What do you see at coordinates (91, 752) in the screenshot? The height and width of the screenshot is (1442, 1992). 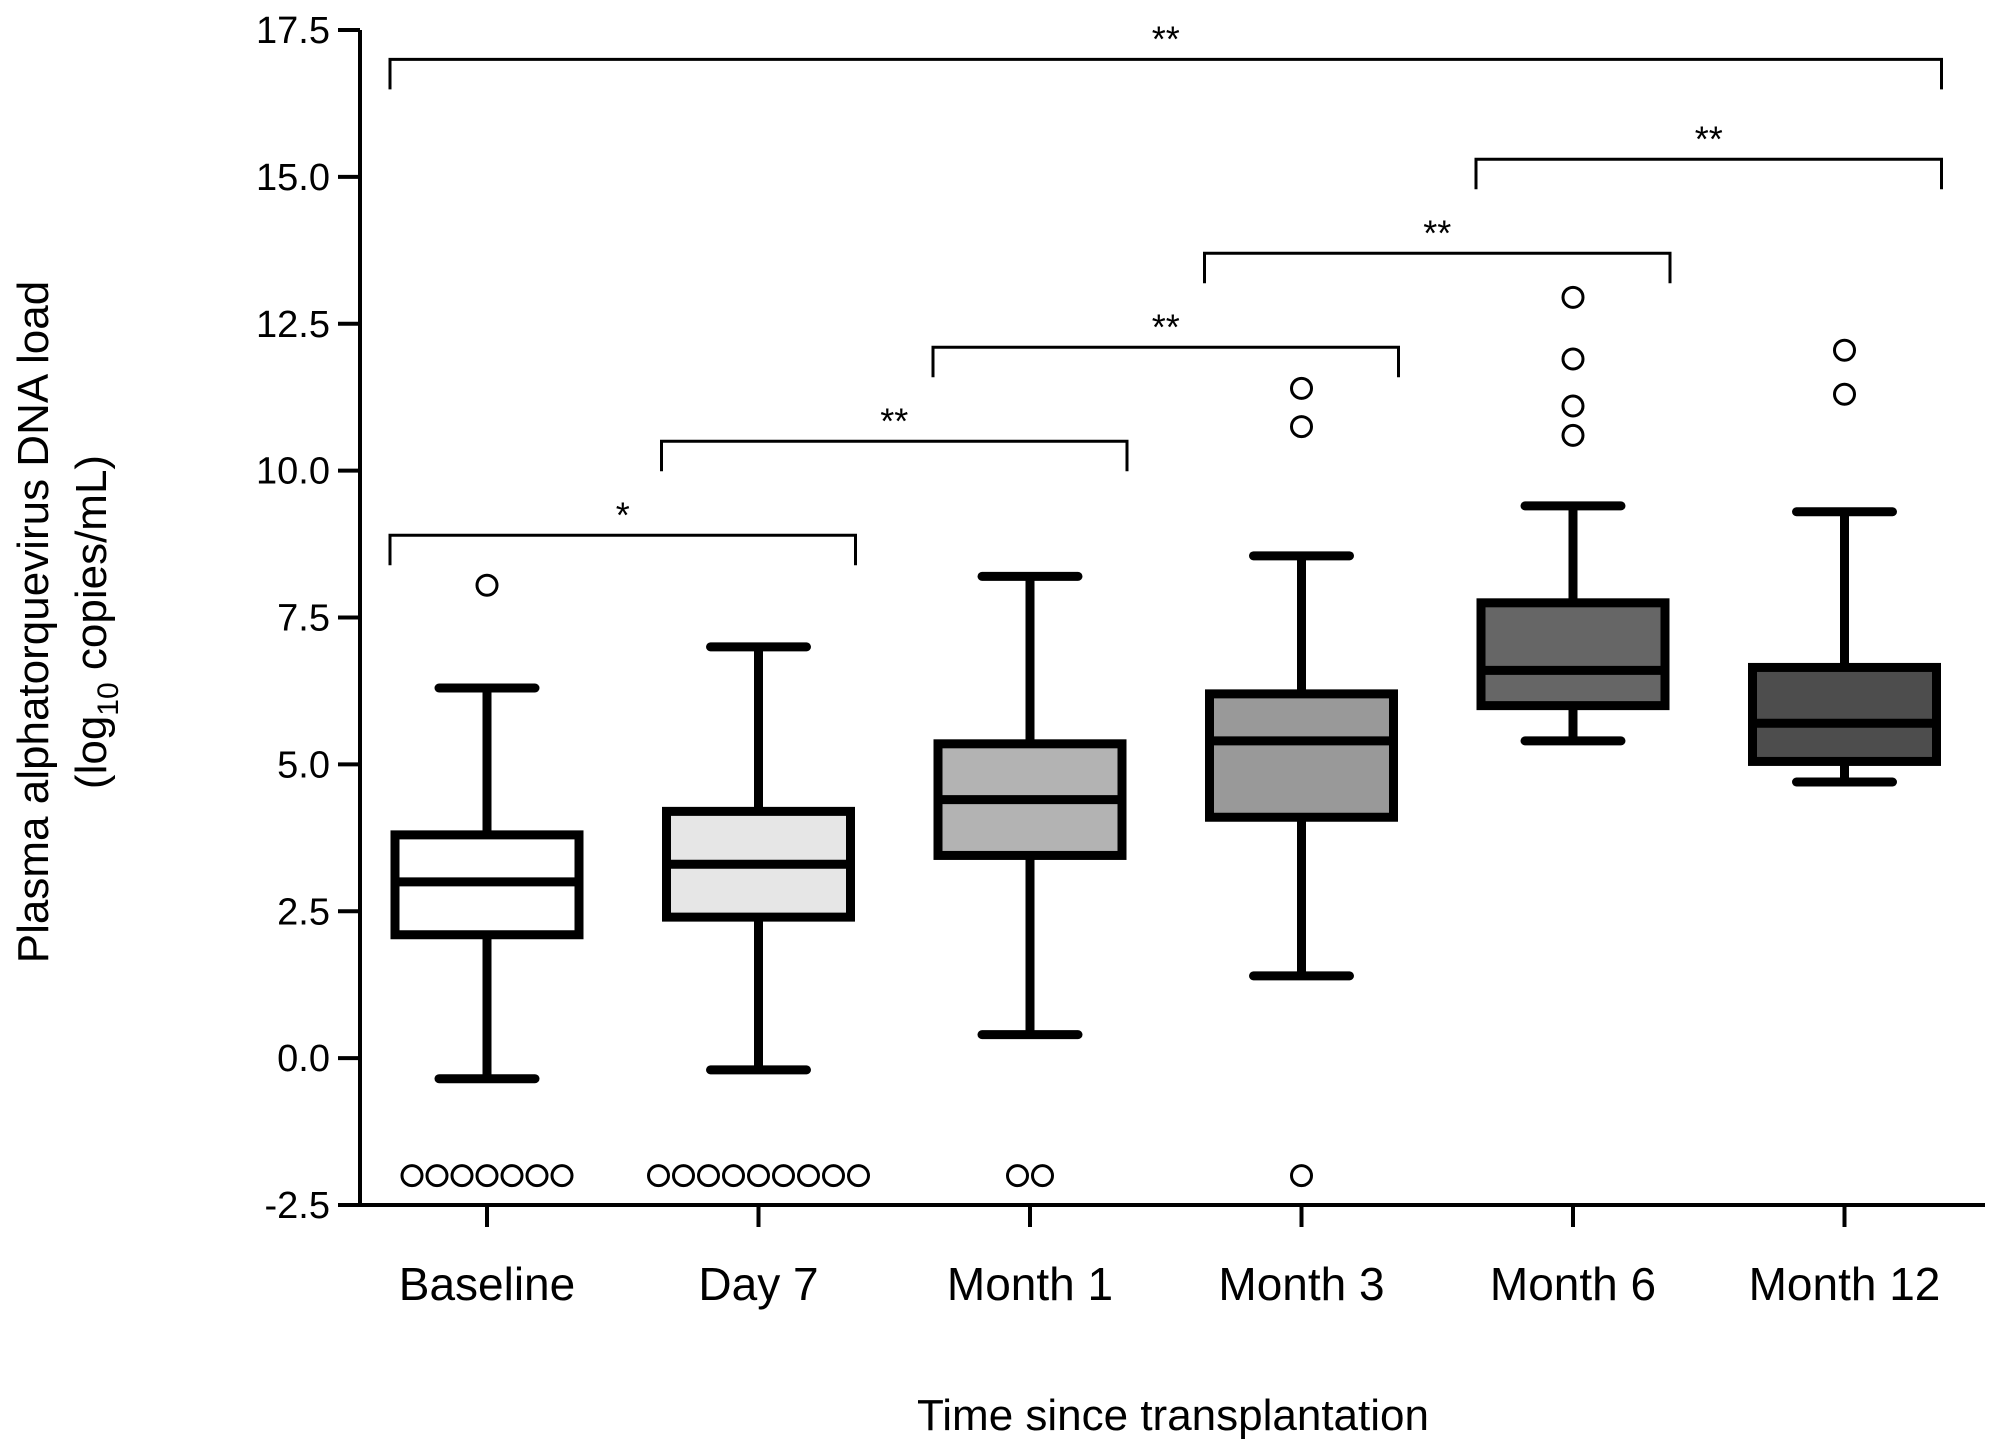 I see `y-axis-title-prefix: (log` at bounding box center [91, 752].